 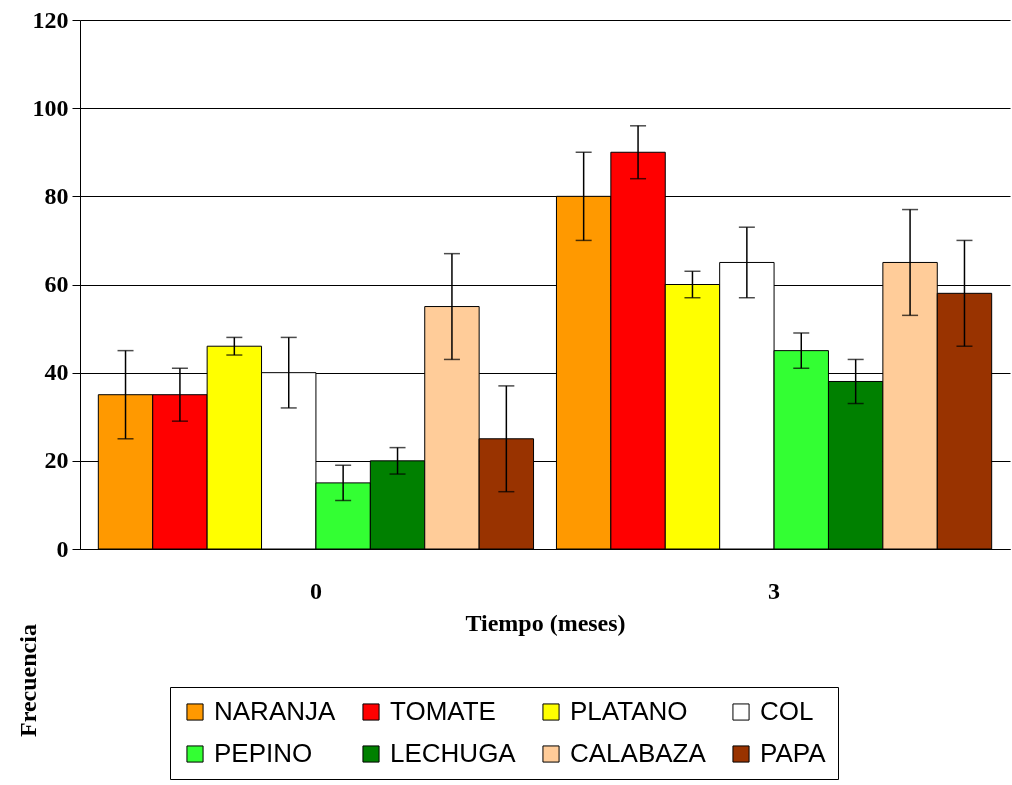 I want to click on x-tick-label: 3, so click(x=774, y=590).